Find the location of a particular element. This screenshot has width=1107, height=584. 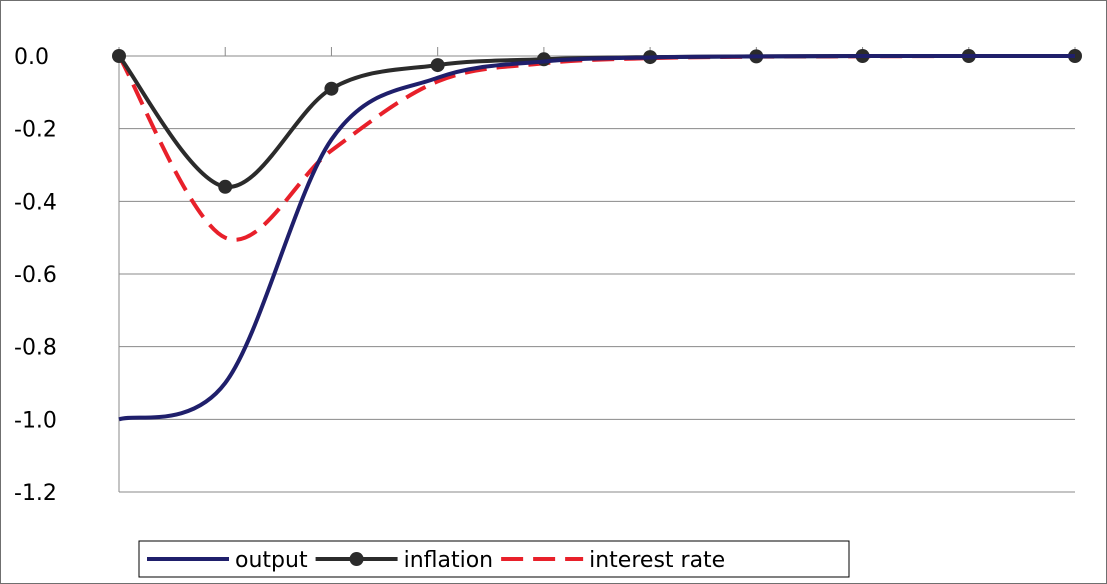

legend: output inflation interest rate is located at coordinates (494, 559).